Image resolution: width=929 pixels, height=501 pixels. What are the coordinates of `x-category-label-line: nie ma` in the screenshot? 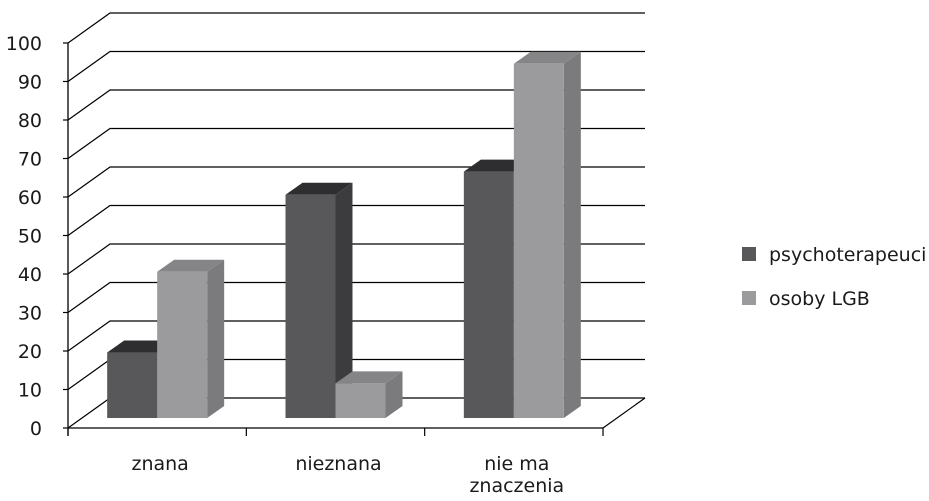 It's located at (516, 464).